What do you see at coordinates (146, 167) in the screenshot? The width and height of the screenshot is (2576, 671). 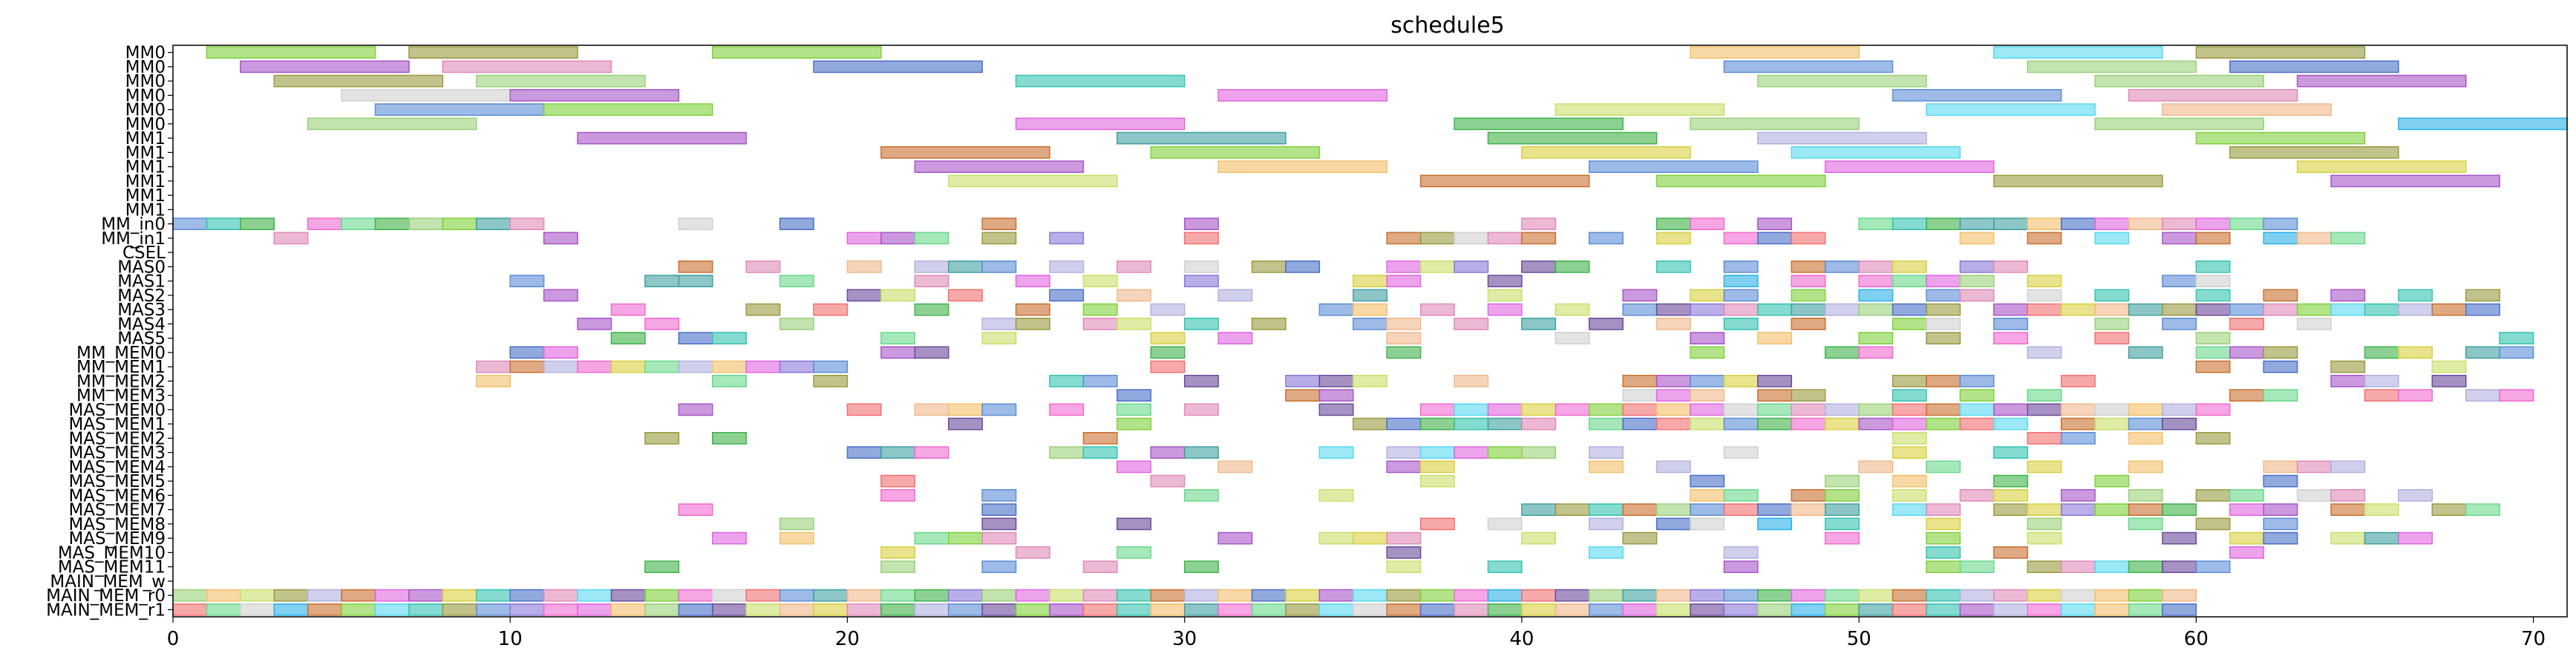 I see `y-tick-label: MM1` at bounding box center [146, 167].